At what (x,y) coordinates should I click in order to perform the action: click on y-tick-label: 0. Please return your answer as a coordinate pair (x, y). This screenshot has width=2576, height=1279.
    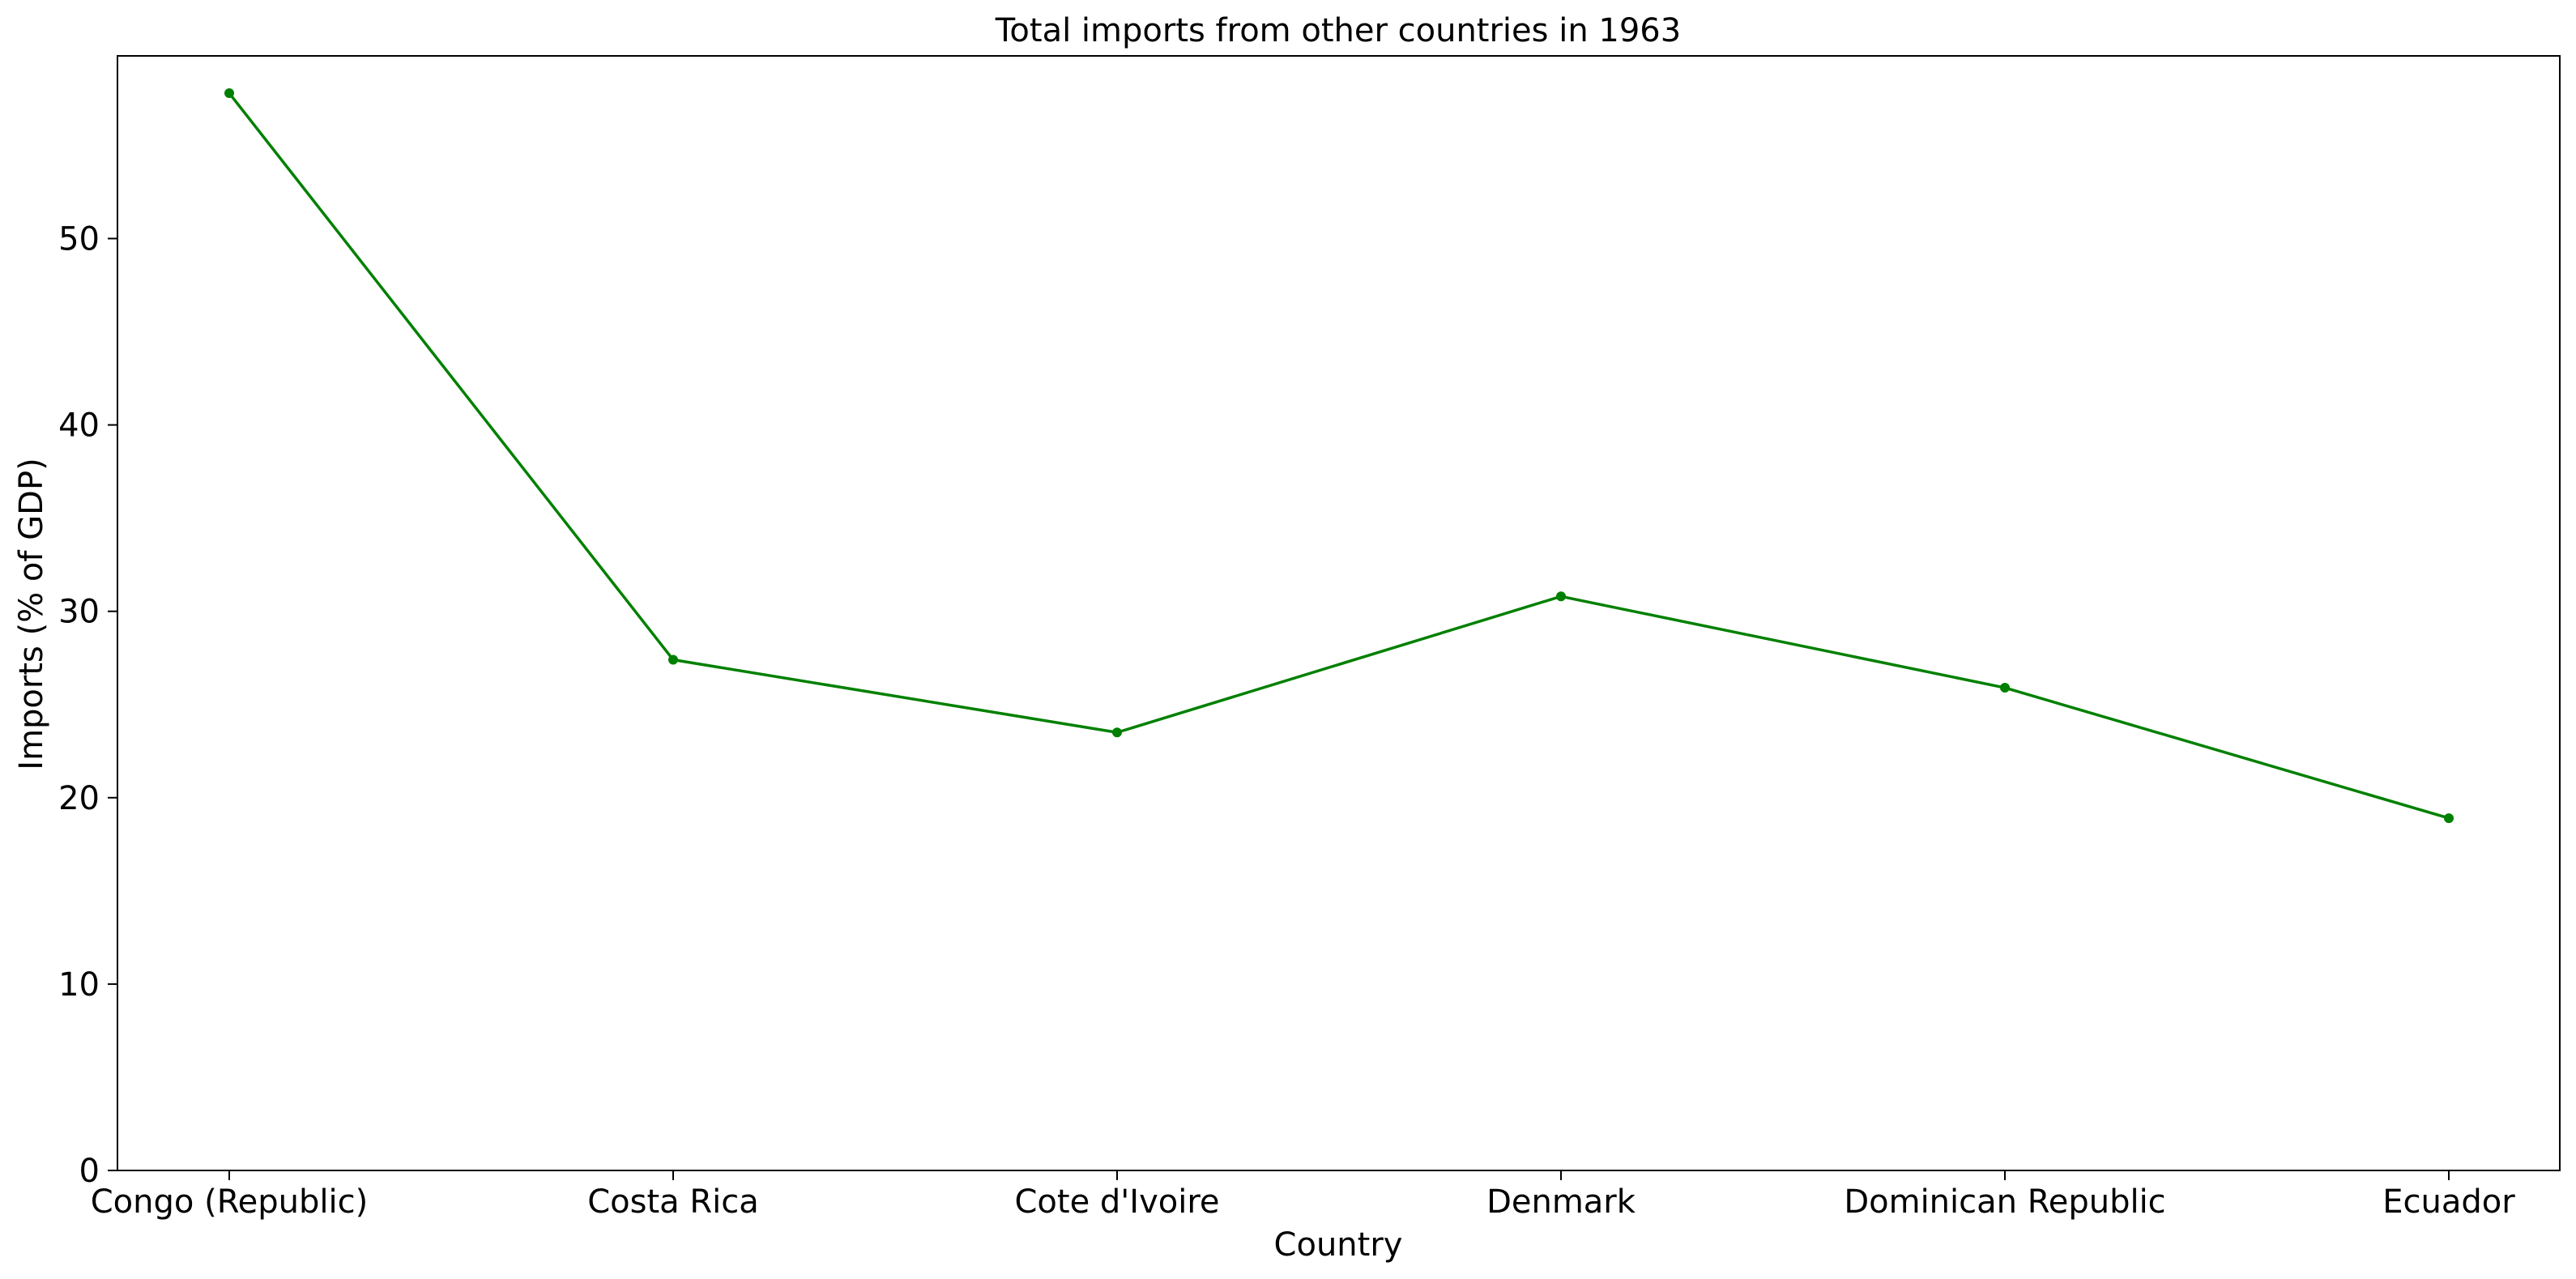
    Looking at the image, I should click on (89, 1171).